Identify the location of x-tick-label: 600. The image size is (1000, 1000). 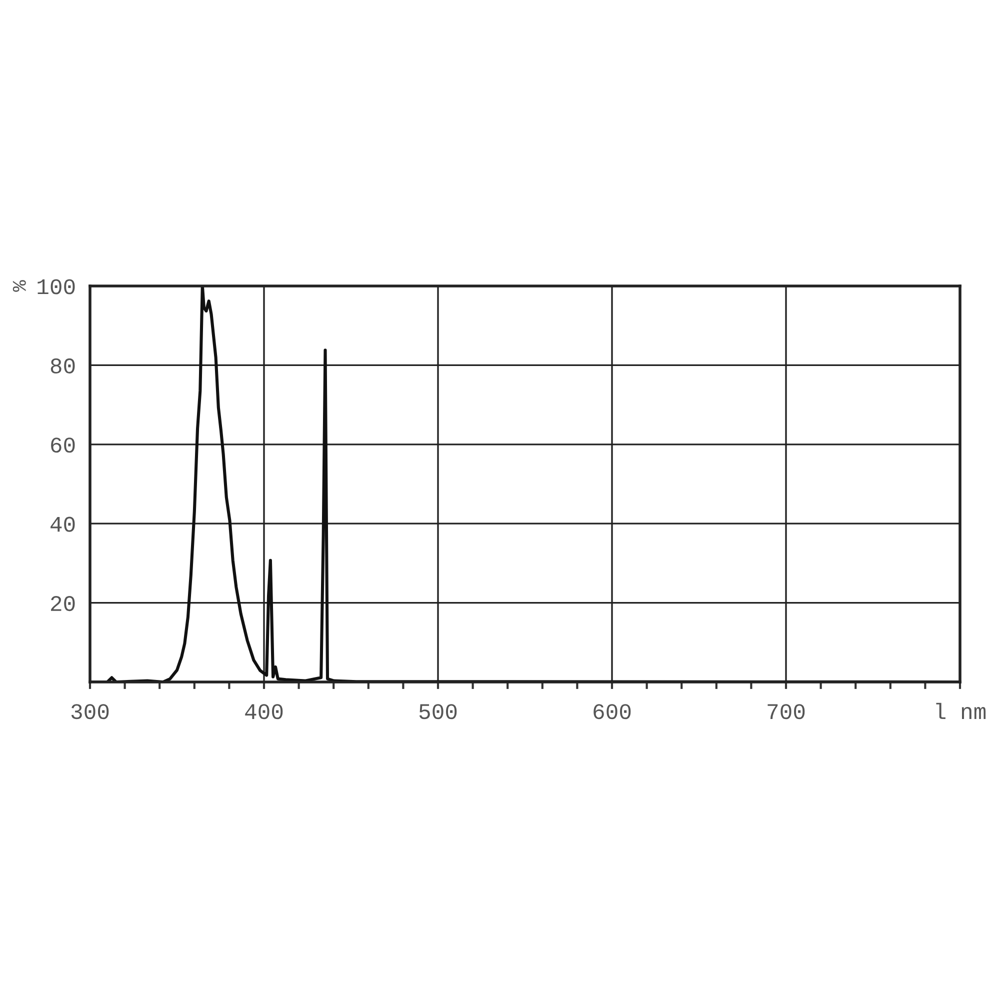
(612, 712).